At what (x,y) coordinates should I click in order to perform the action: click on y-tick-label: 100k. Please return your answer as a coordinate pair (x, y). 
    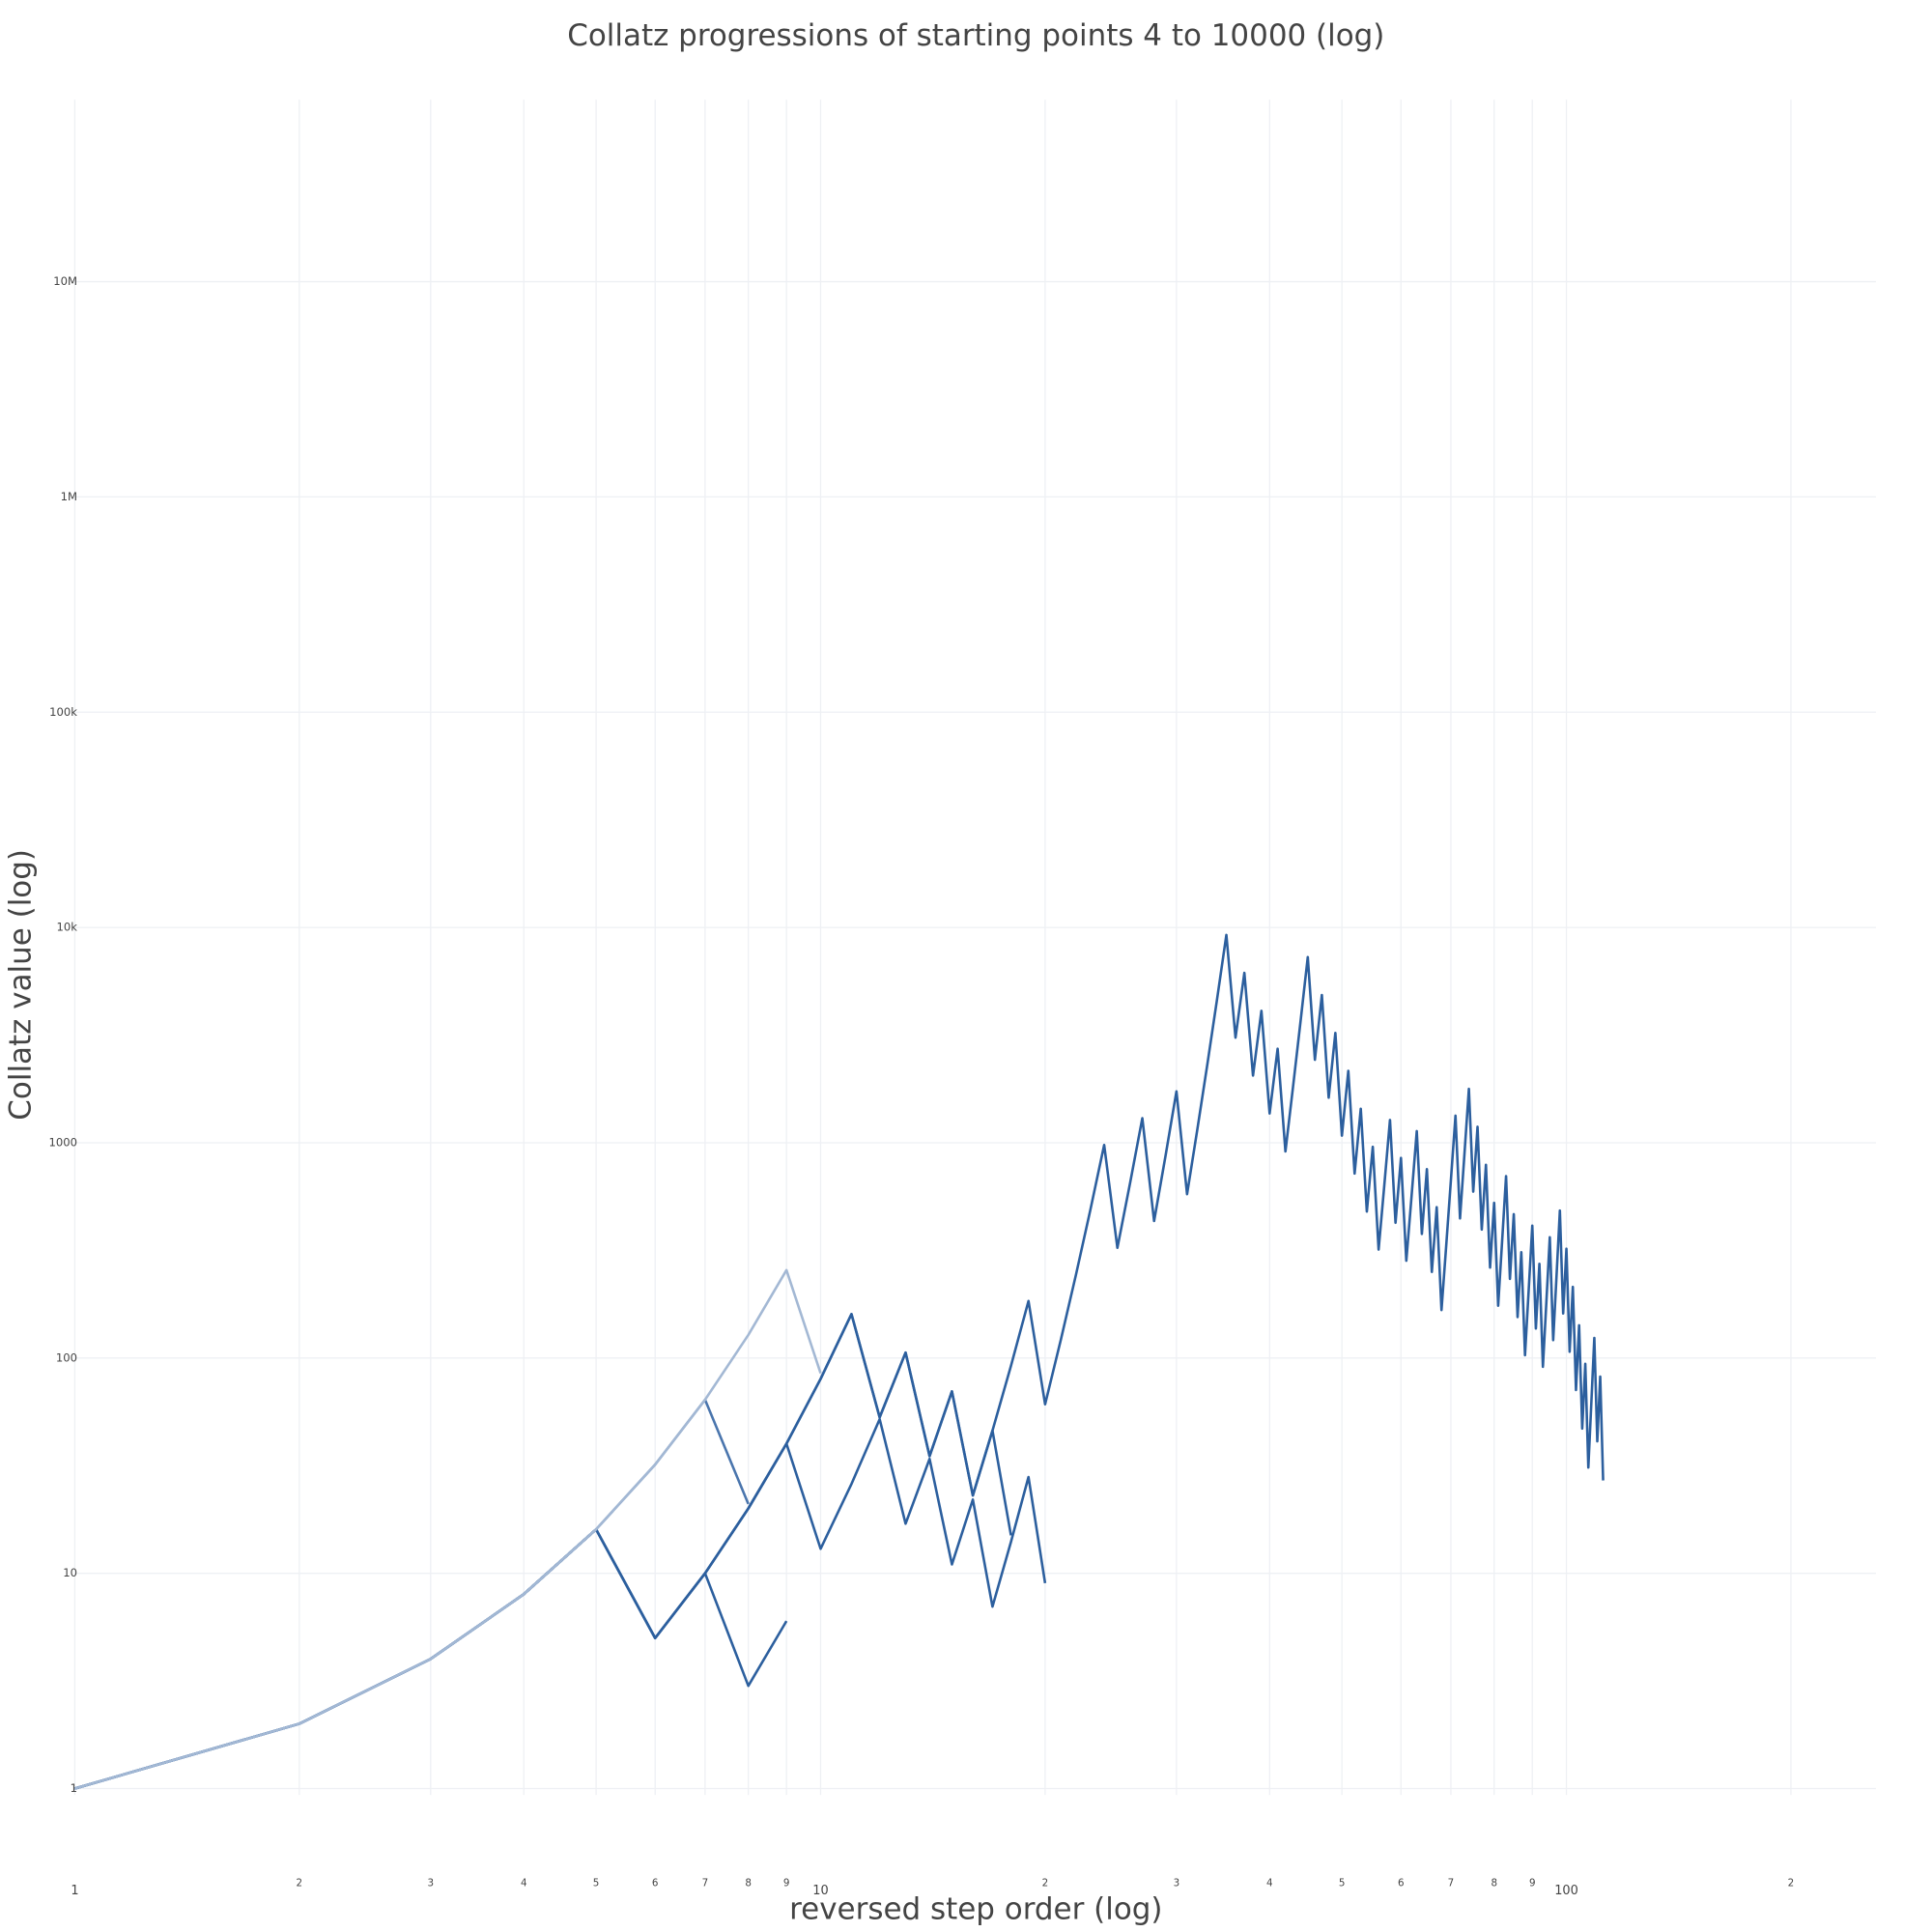
    Looking at the image, I should click on (63, 712).